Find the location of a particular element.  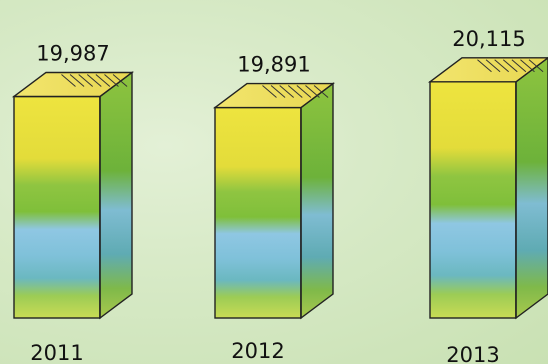

bar-category-label: 2011 is located at coordinates (56, 352).